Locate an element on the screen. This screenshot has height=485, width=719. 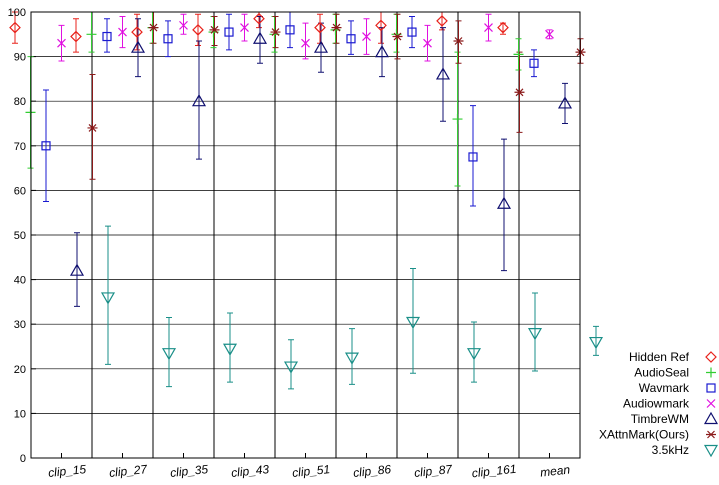
x-tick-label-clip_27: clip_27 is located at coordinates (128, 471).